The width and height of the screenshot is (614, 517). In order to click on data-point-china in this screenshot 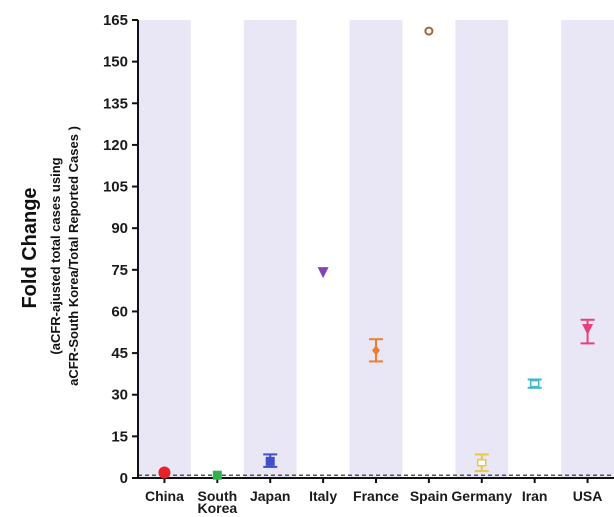, I will do `click(164, 472)`.